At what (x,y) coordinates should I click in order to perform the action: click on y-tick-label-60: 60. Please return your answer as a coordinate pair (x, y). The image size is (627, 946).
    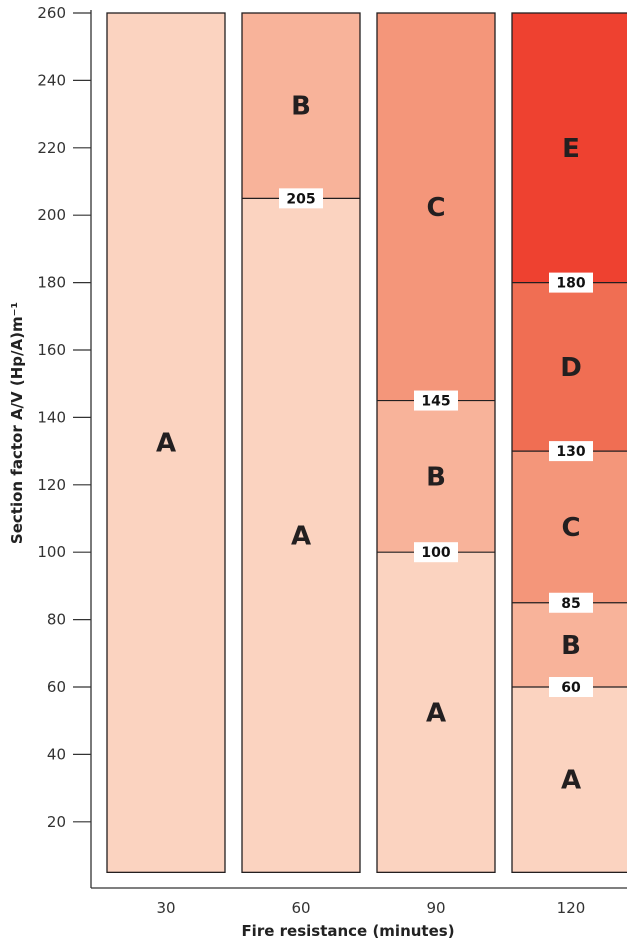
    Looking at the image, I should click on (56, 687).